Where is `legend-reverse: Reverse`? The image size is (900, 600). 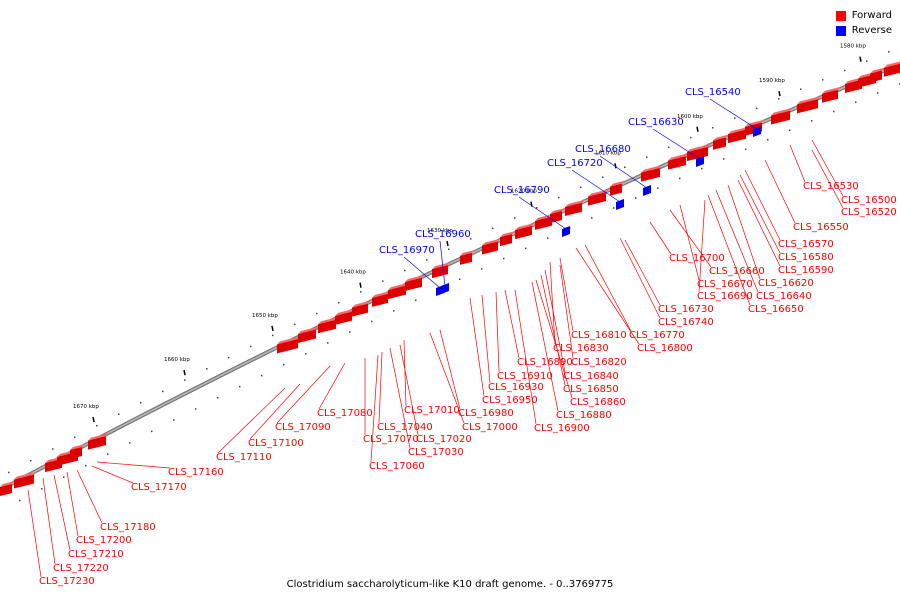
legend-reverse: Reverse is located at coordinates (863, 30).